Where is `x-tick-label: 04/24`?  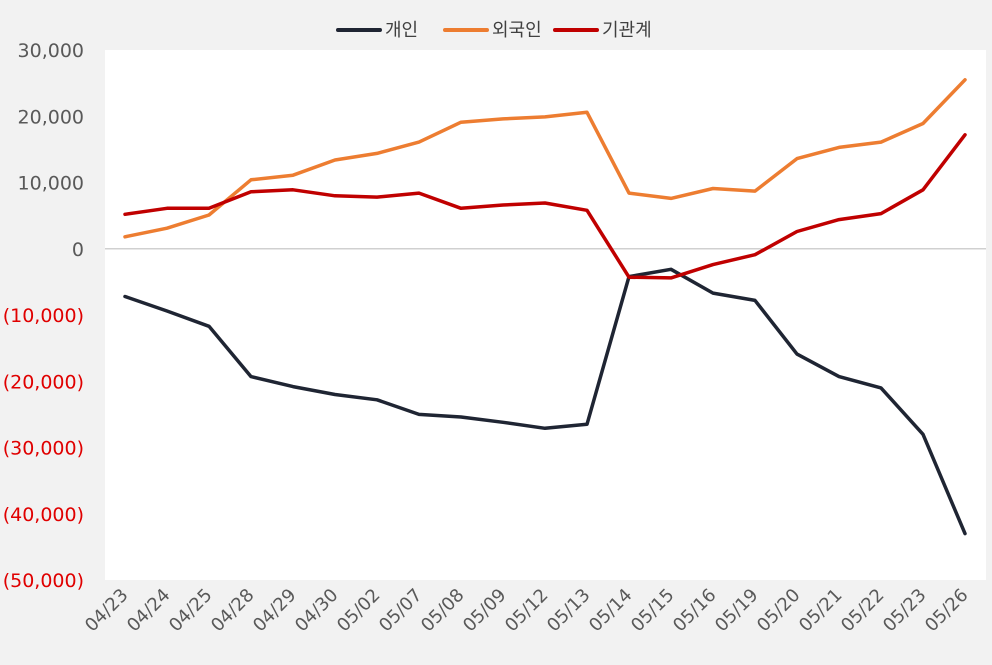 x-tick-label: 04/24 is located at coordinates (149, 611).